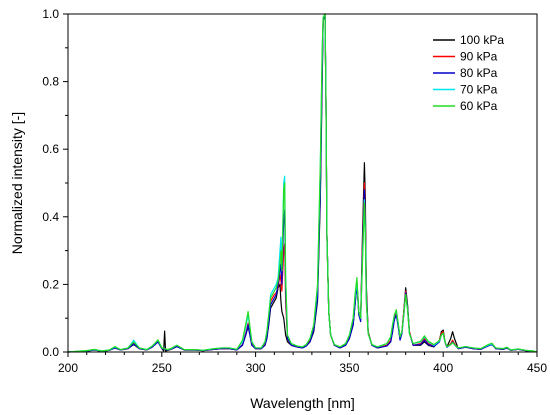 This screenshot has height=415, width=550. I want to click on y-tick-label: 0.4, so click(50, 217).